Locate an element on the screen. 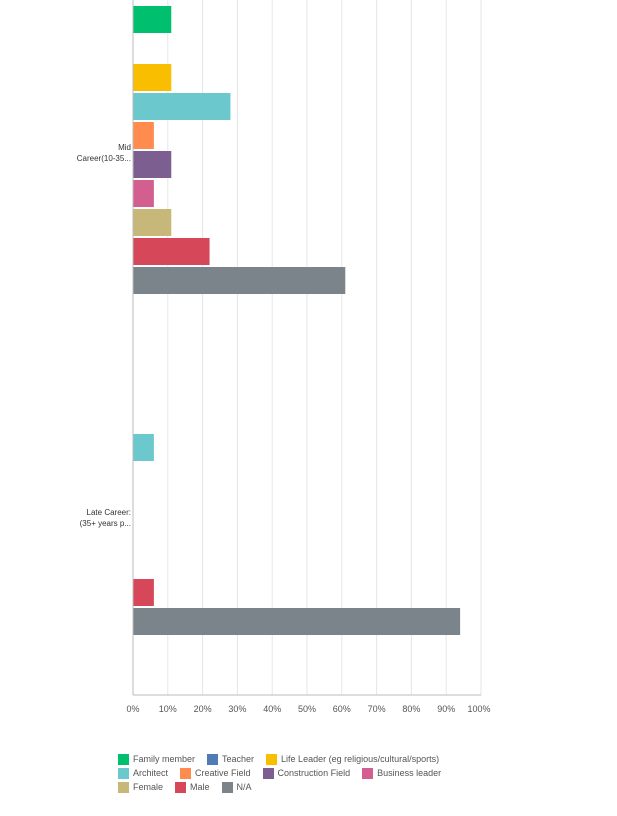 This screenshot has height=816, width=617. legend-item: Business leader is located at coordinates (402, 773).